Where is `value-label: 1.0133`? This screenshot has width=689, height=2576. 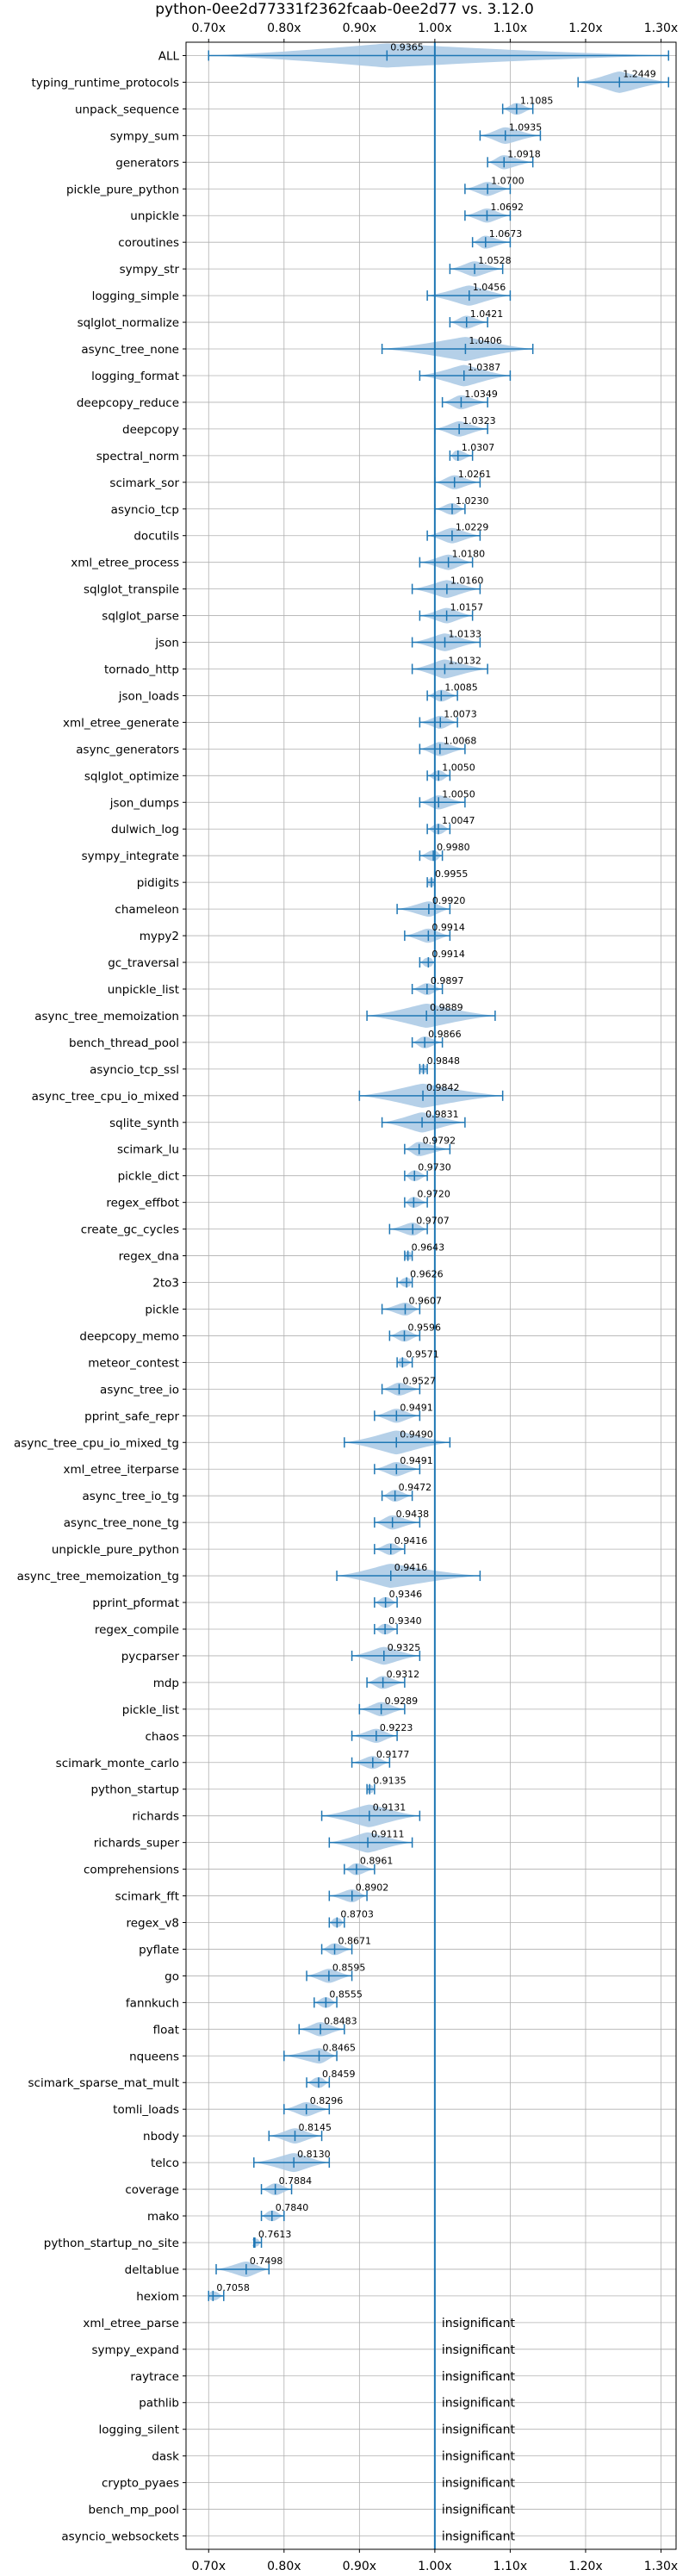 value-label: 1.0133 is located at coordinates (465, 635).